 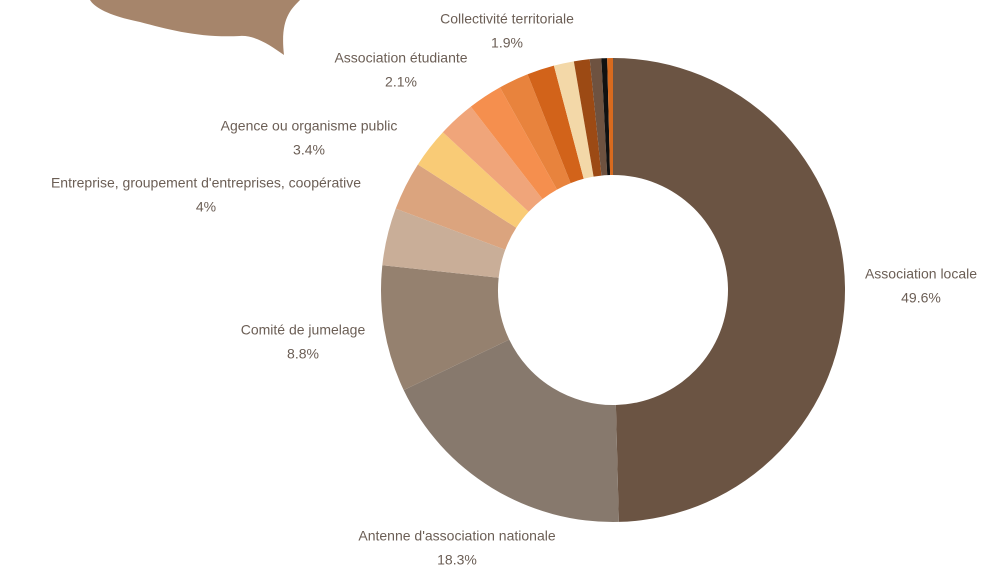 I want to click on slice-label: Comité de jumelage, so click(x=303, y=330).